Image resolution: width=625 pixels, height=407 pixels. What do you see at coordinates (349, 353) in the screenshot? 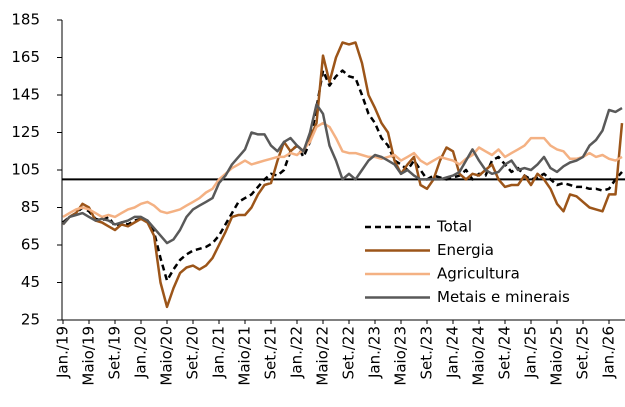
I see `x-tick-label: Set./22` at bounding box center [349, 353].